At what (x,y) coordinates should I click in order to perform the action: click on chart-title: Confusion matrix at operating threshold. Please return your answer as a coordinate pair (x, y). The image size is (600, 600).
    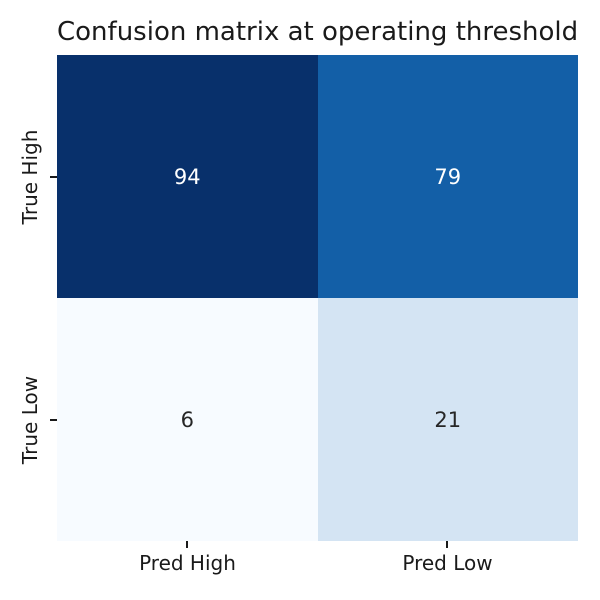
    Looking at the image, I should click on (318, 32).